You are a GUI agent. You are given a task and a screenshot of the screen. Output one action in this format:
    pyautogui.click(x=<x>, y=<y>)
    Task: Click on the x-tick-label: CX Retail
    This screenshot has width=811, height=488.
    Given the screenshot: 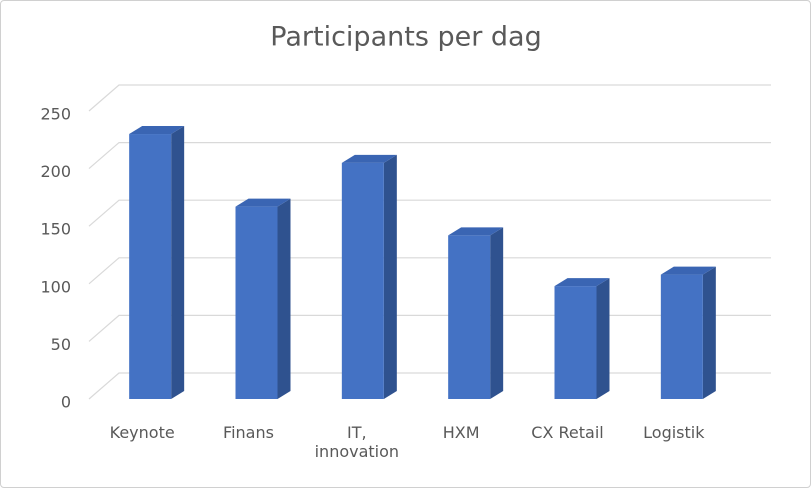 What is the action you would take?
    pyautogui.click(x=567, y=432)
    